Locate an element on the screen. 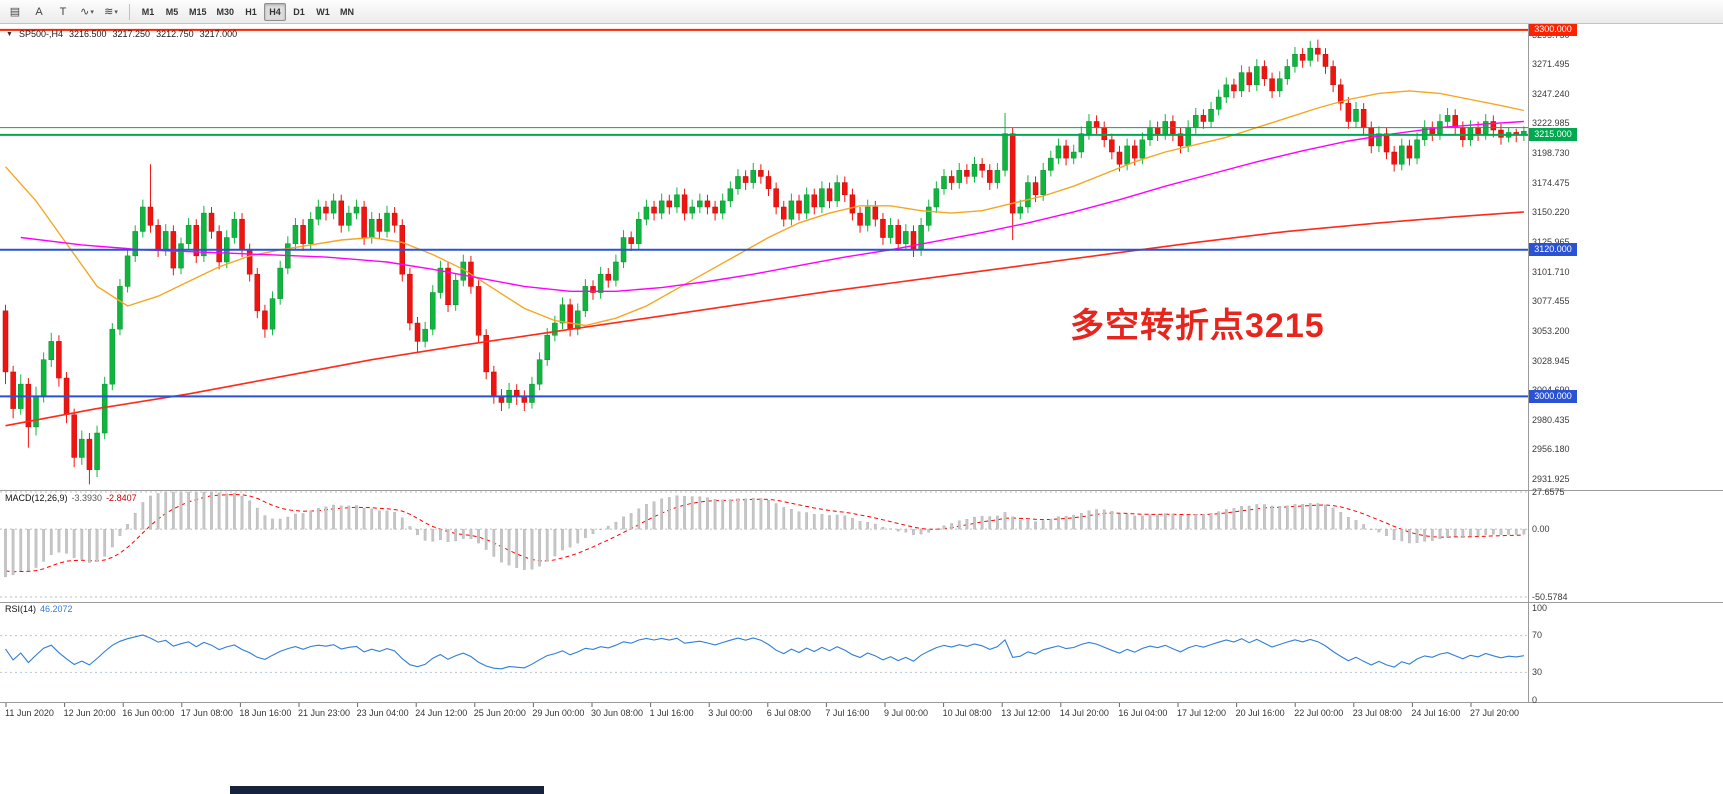  price-axis-label: 3125.965 is located at coordinates (1551, 241).